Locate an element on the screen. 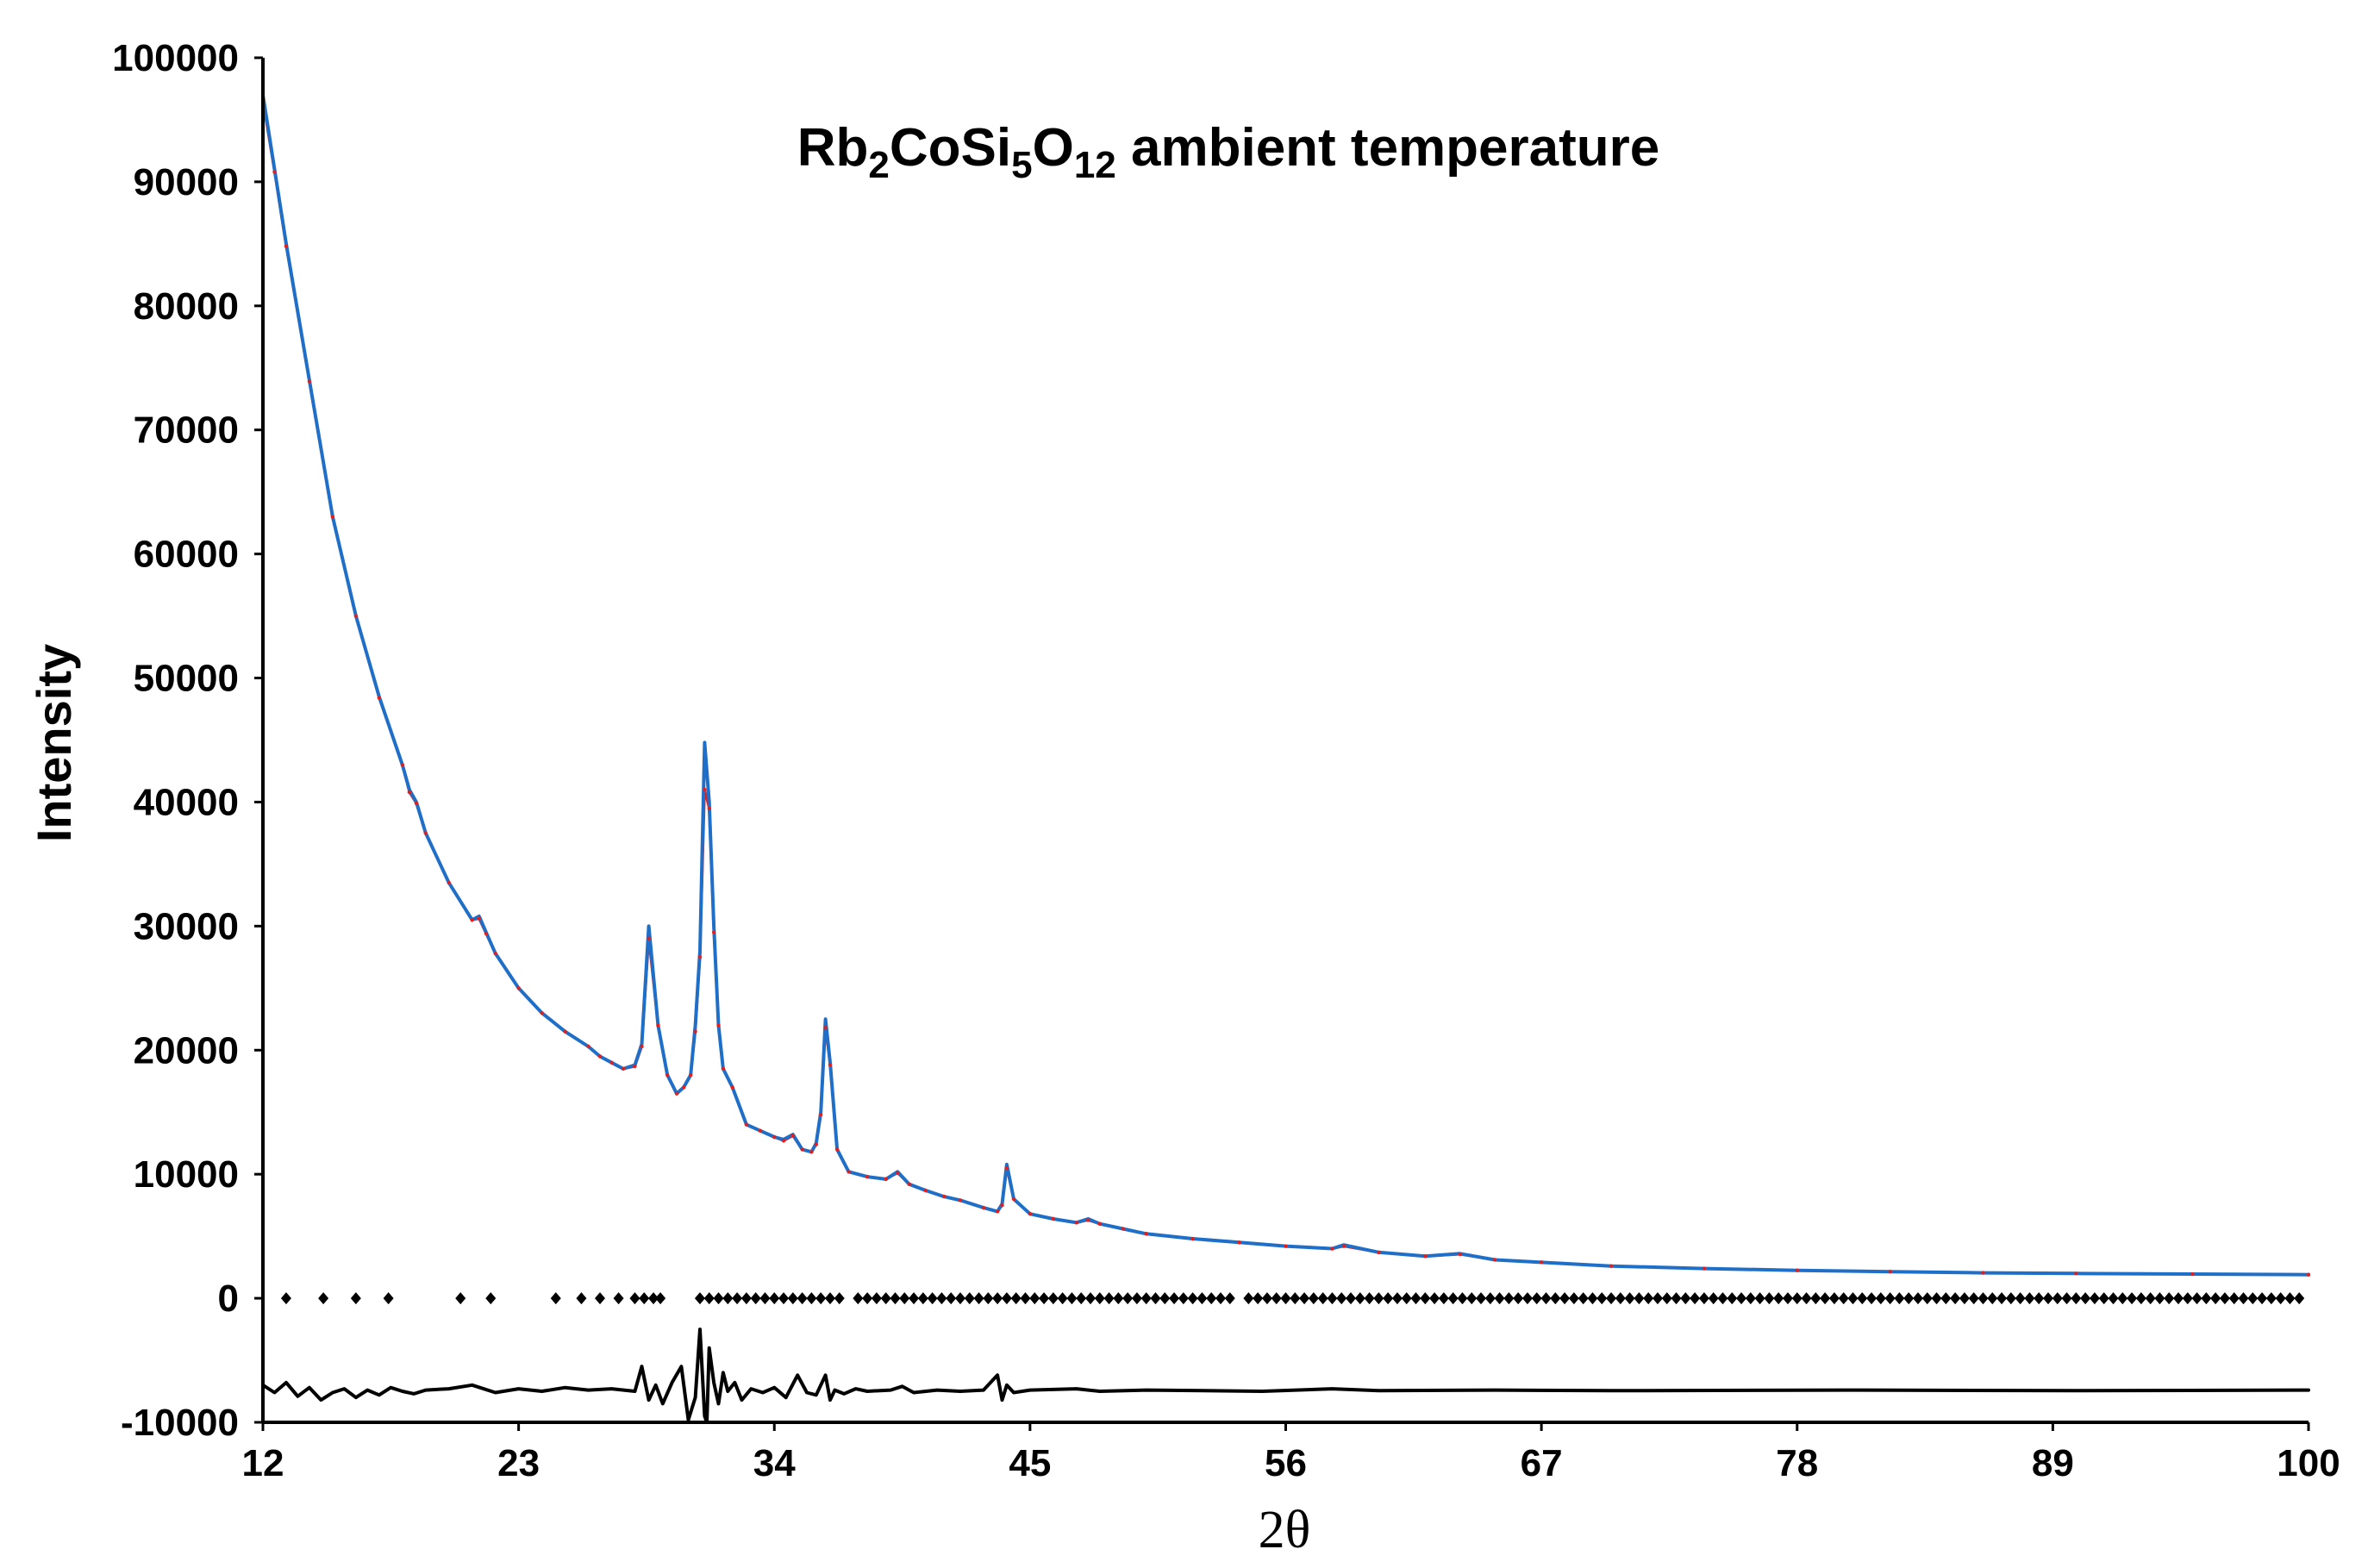  chart-title-part: 12 is located at coordinates (1095, 165).